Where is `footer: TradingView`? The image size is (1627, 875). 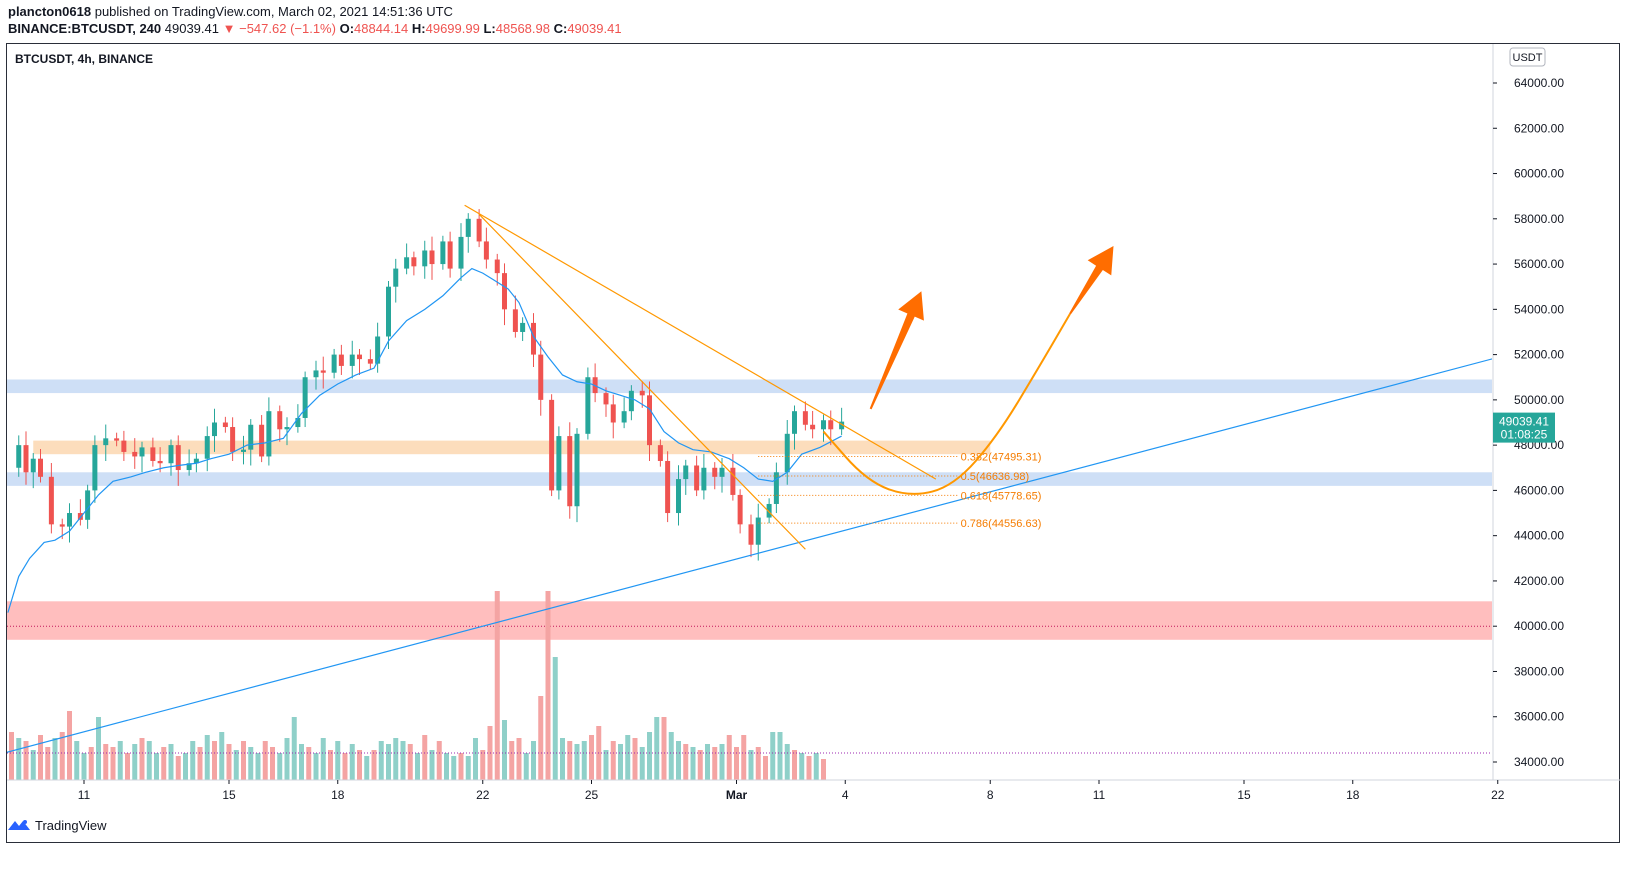
footer: TradingView is located at coordinates (57, 825).